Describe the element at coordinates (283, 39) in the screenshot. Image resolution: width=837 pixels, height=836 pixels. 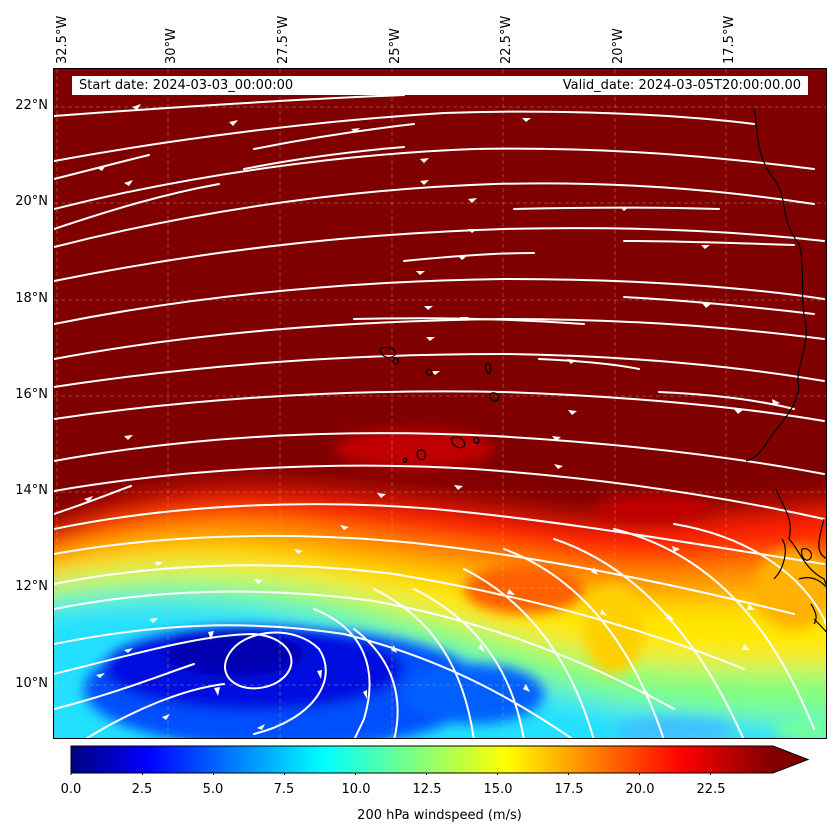
I see `lon-label: 27.5°W` at that location.